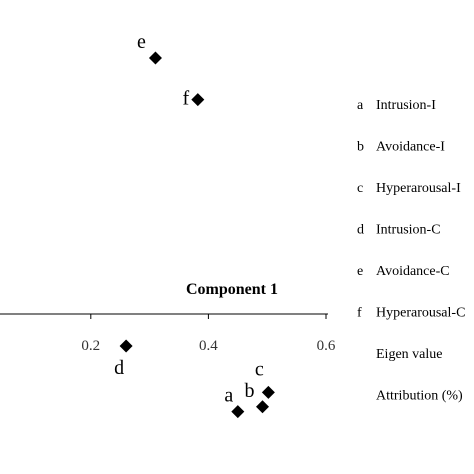  I want to click on legend-entry: Eigen value, so click(409, 354).